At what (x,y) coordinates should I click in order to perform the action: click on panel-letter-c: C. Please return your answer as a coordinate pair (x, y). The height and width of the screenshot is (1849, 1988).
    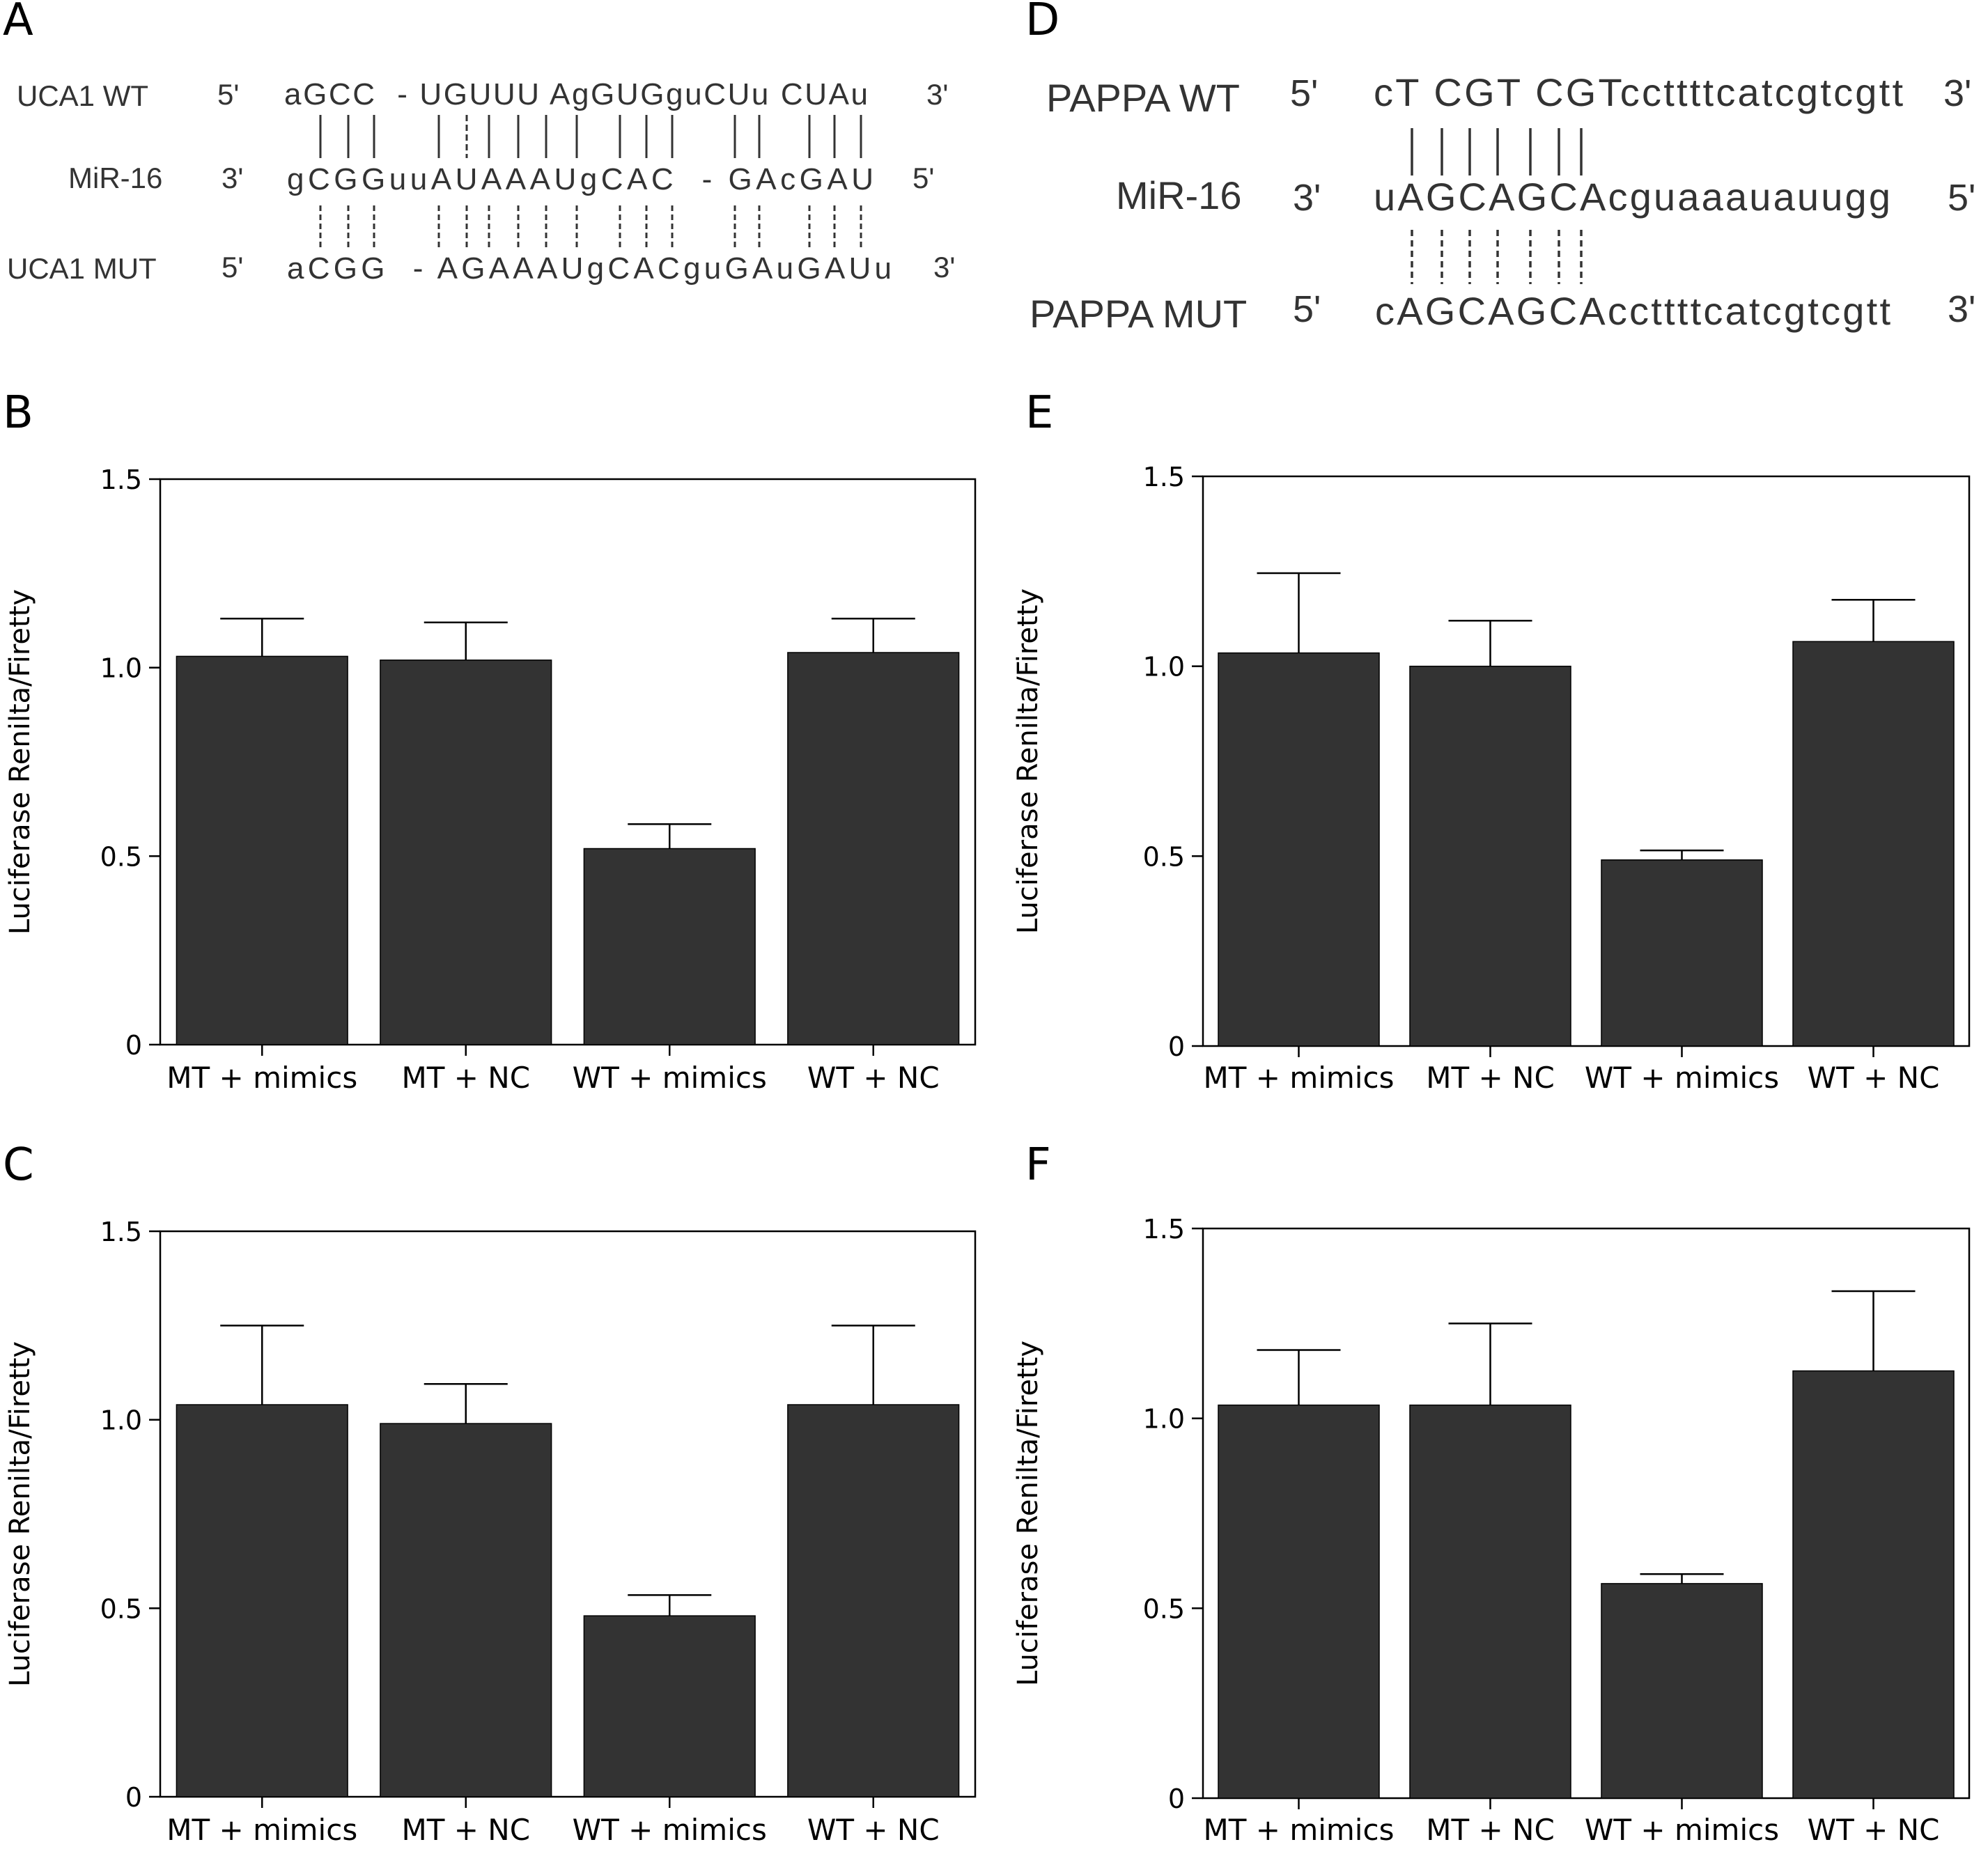
    Looking at the image, I should click on (18, 1165).